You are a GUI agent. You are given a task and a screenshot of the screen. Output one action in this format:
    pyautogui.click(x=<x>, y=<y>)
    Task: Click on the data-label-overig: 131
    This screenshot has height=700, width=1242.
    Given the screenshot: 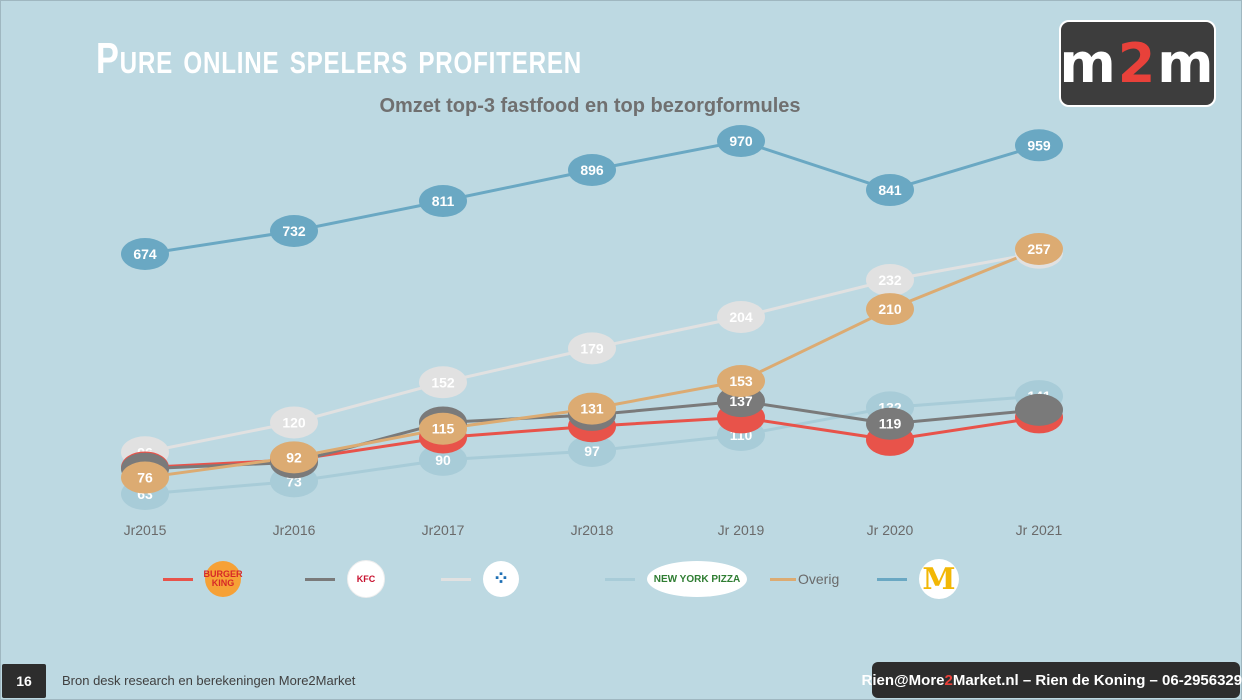 What is the action you would take?
    pyautogui.click(x=592, y=409)
    